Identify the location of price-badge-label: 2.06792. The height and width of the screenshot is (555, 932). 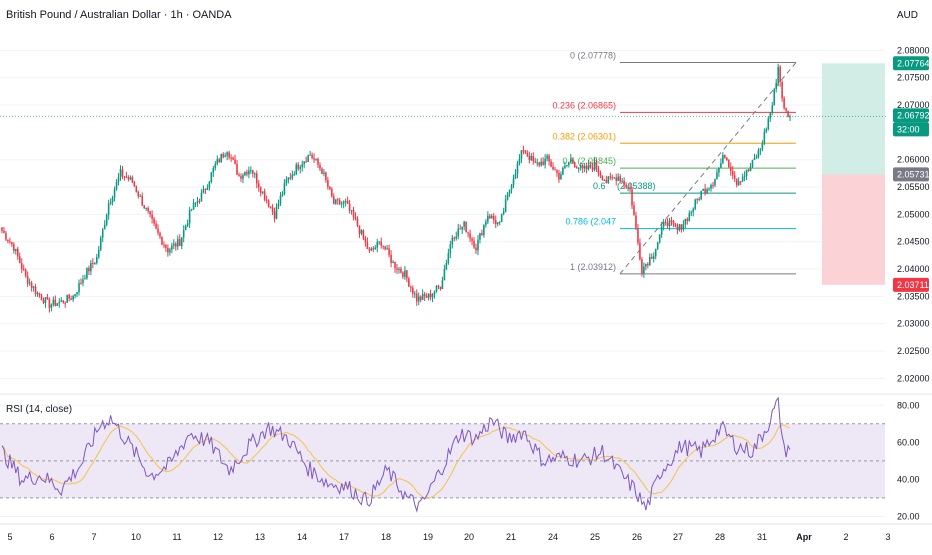
(913, 115).